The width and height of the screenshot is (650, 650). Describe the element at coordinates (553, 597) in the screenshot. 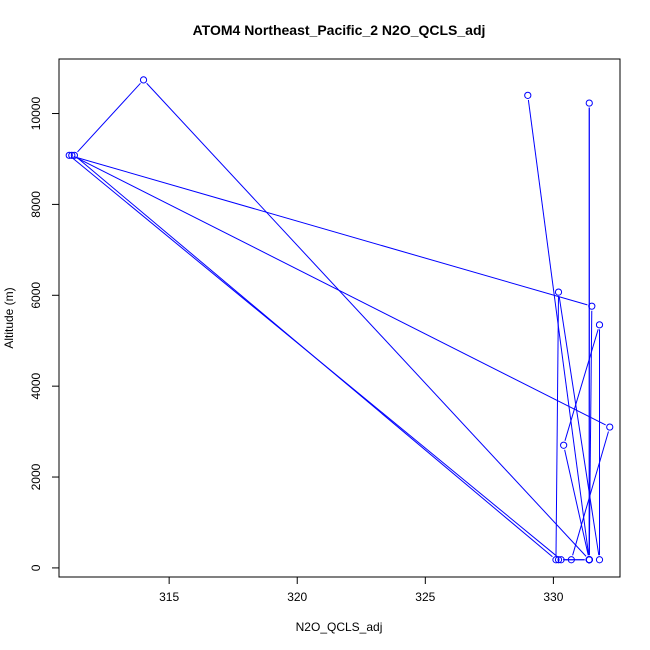

I see `x-tick-label: 330` at that location.